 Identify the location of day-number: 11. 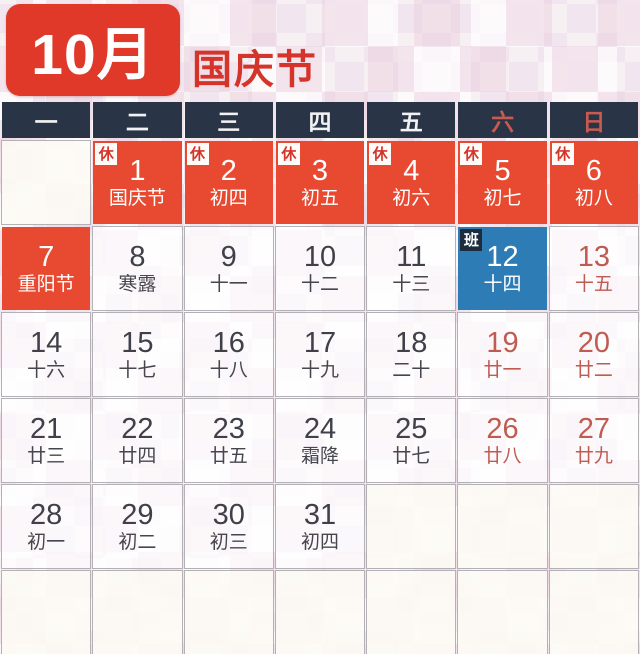
(411, 257).